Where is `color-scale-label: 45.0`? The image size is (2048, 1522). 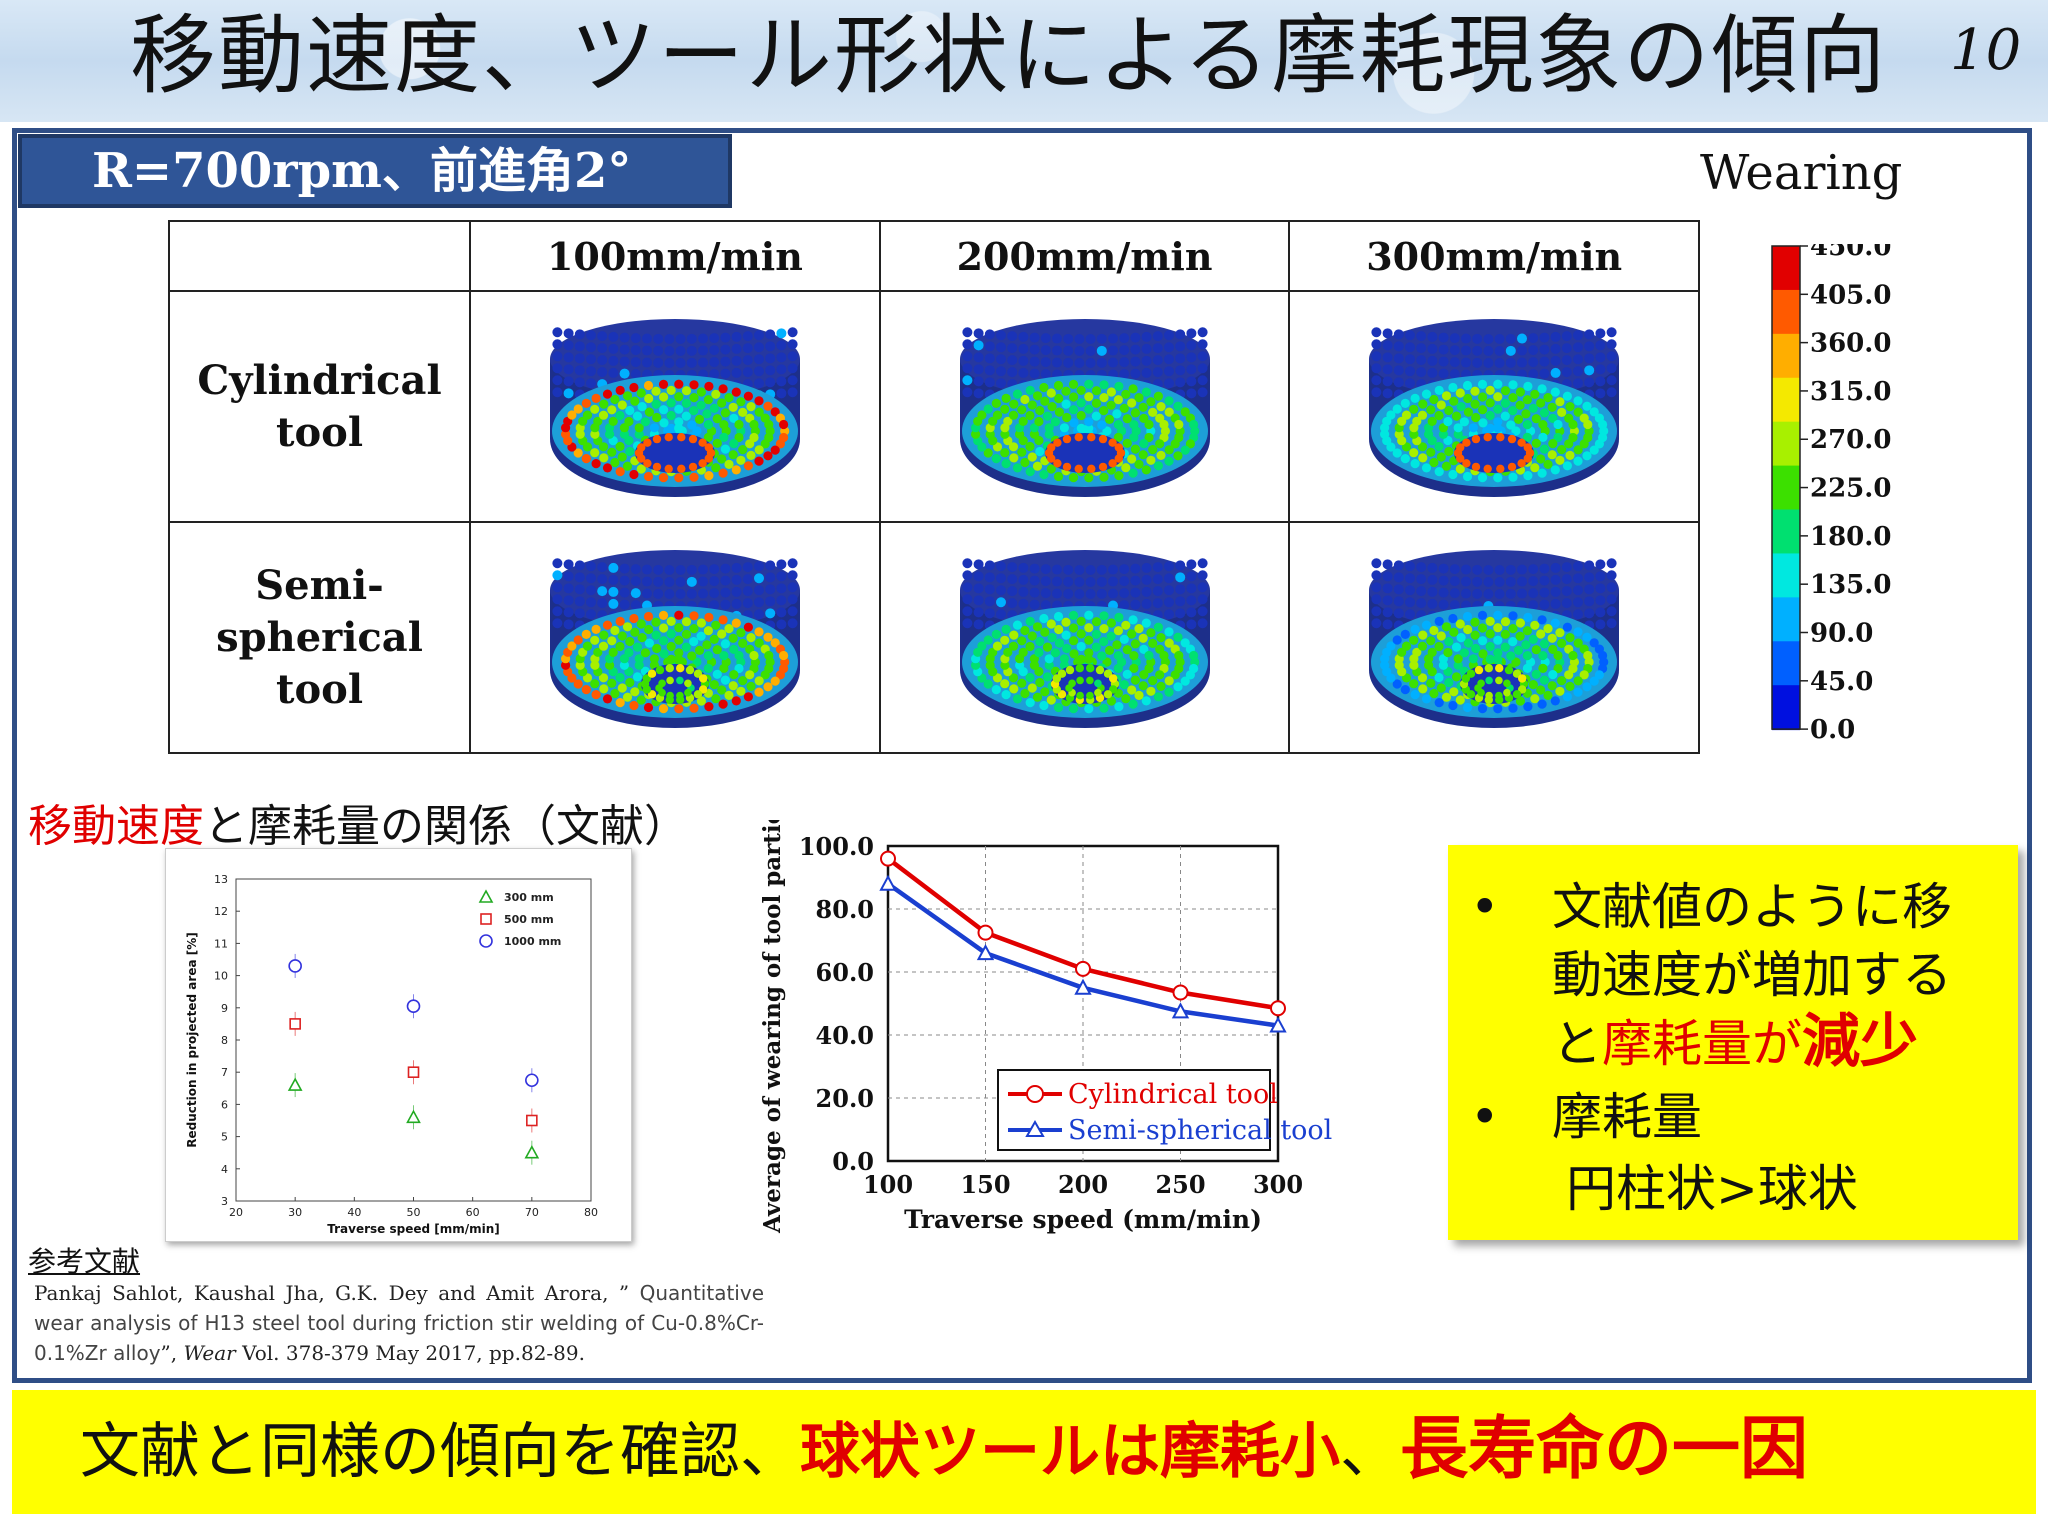 color-scale-label: 45.0 is located at coordinates (1841, 682).